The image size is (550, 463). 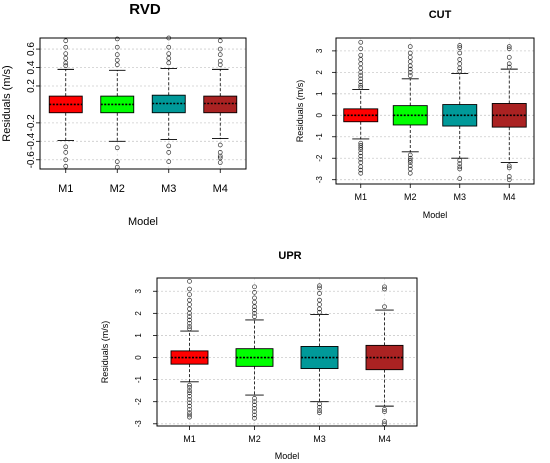 I want to click on y-tick-label: 3, so click(x=319, y=50).